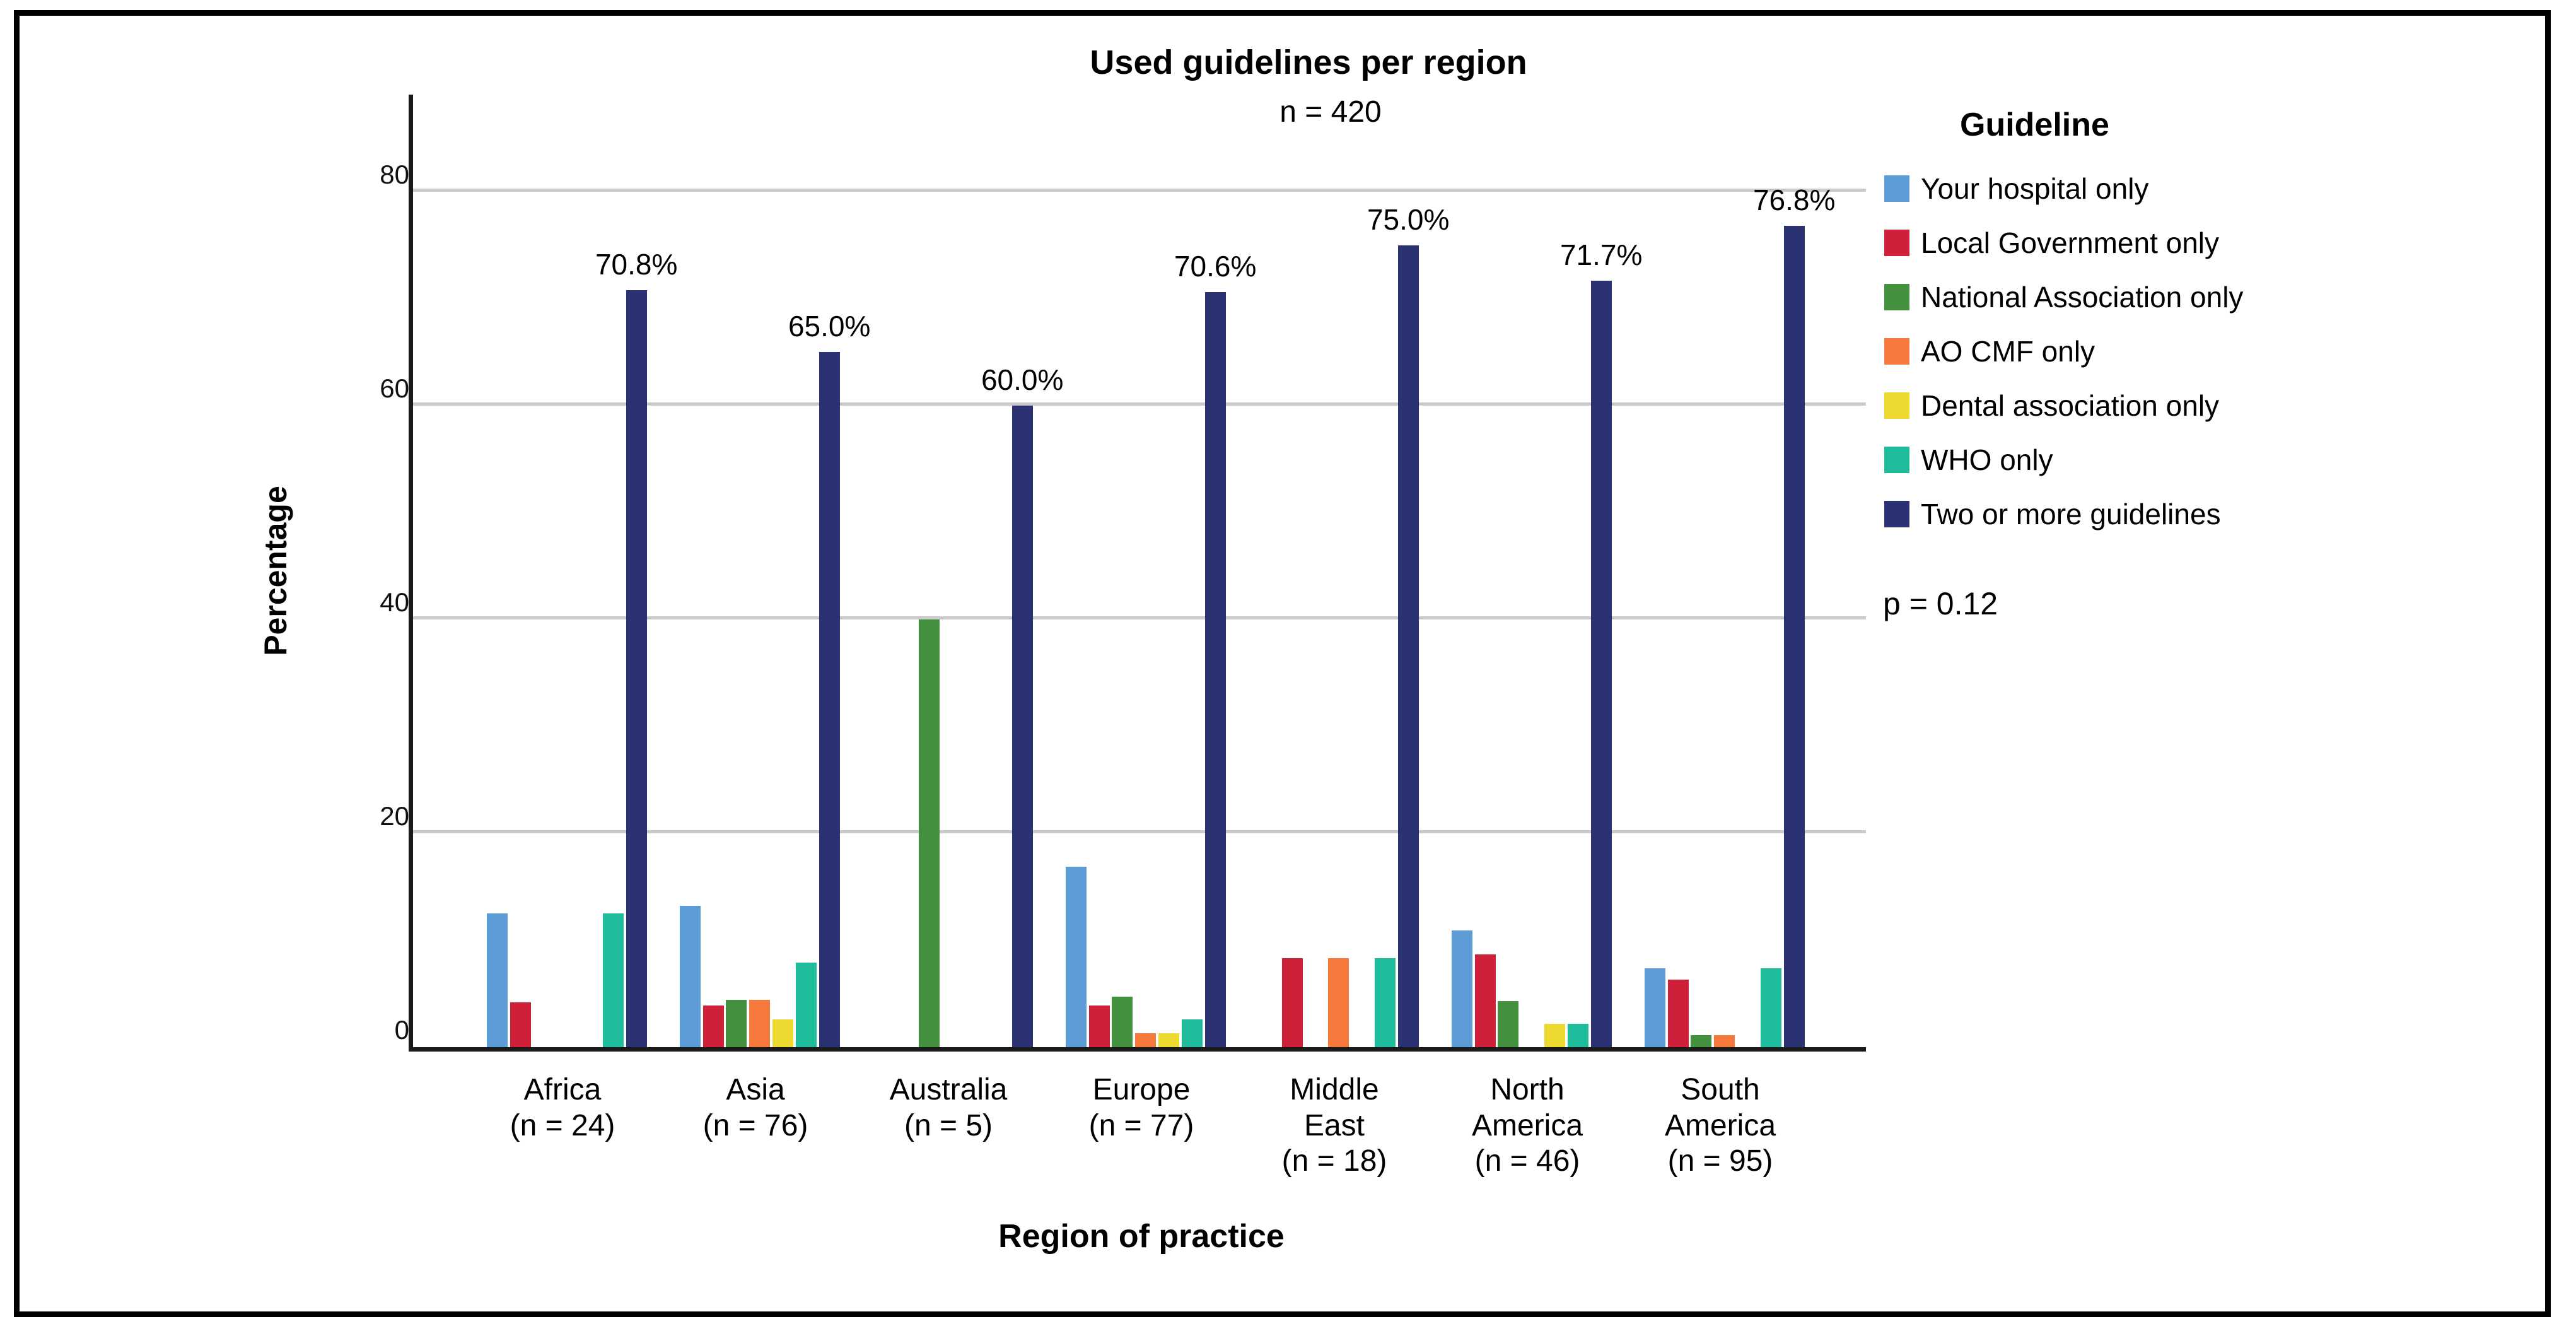 Image resolution: width=2576 pixels, height=1331 pixels. What do you see at coordinates (2070, 242) in the screenshot?
I see `legend-item-label: Local Government only` at bounding box center [2070, 242].